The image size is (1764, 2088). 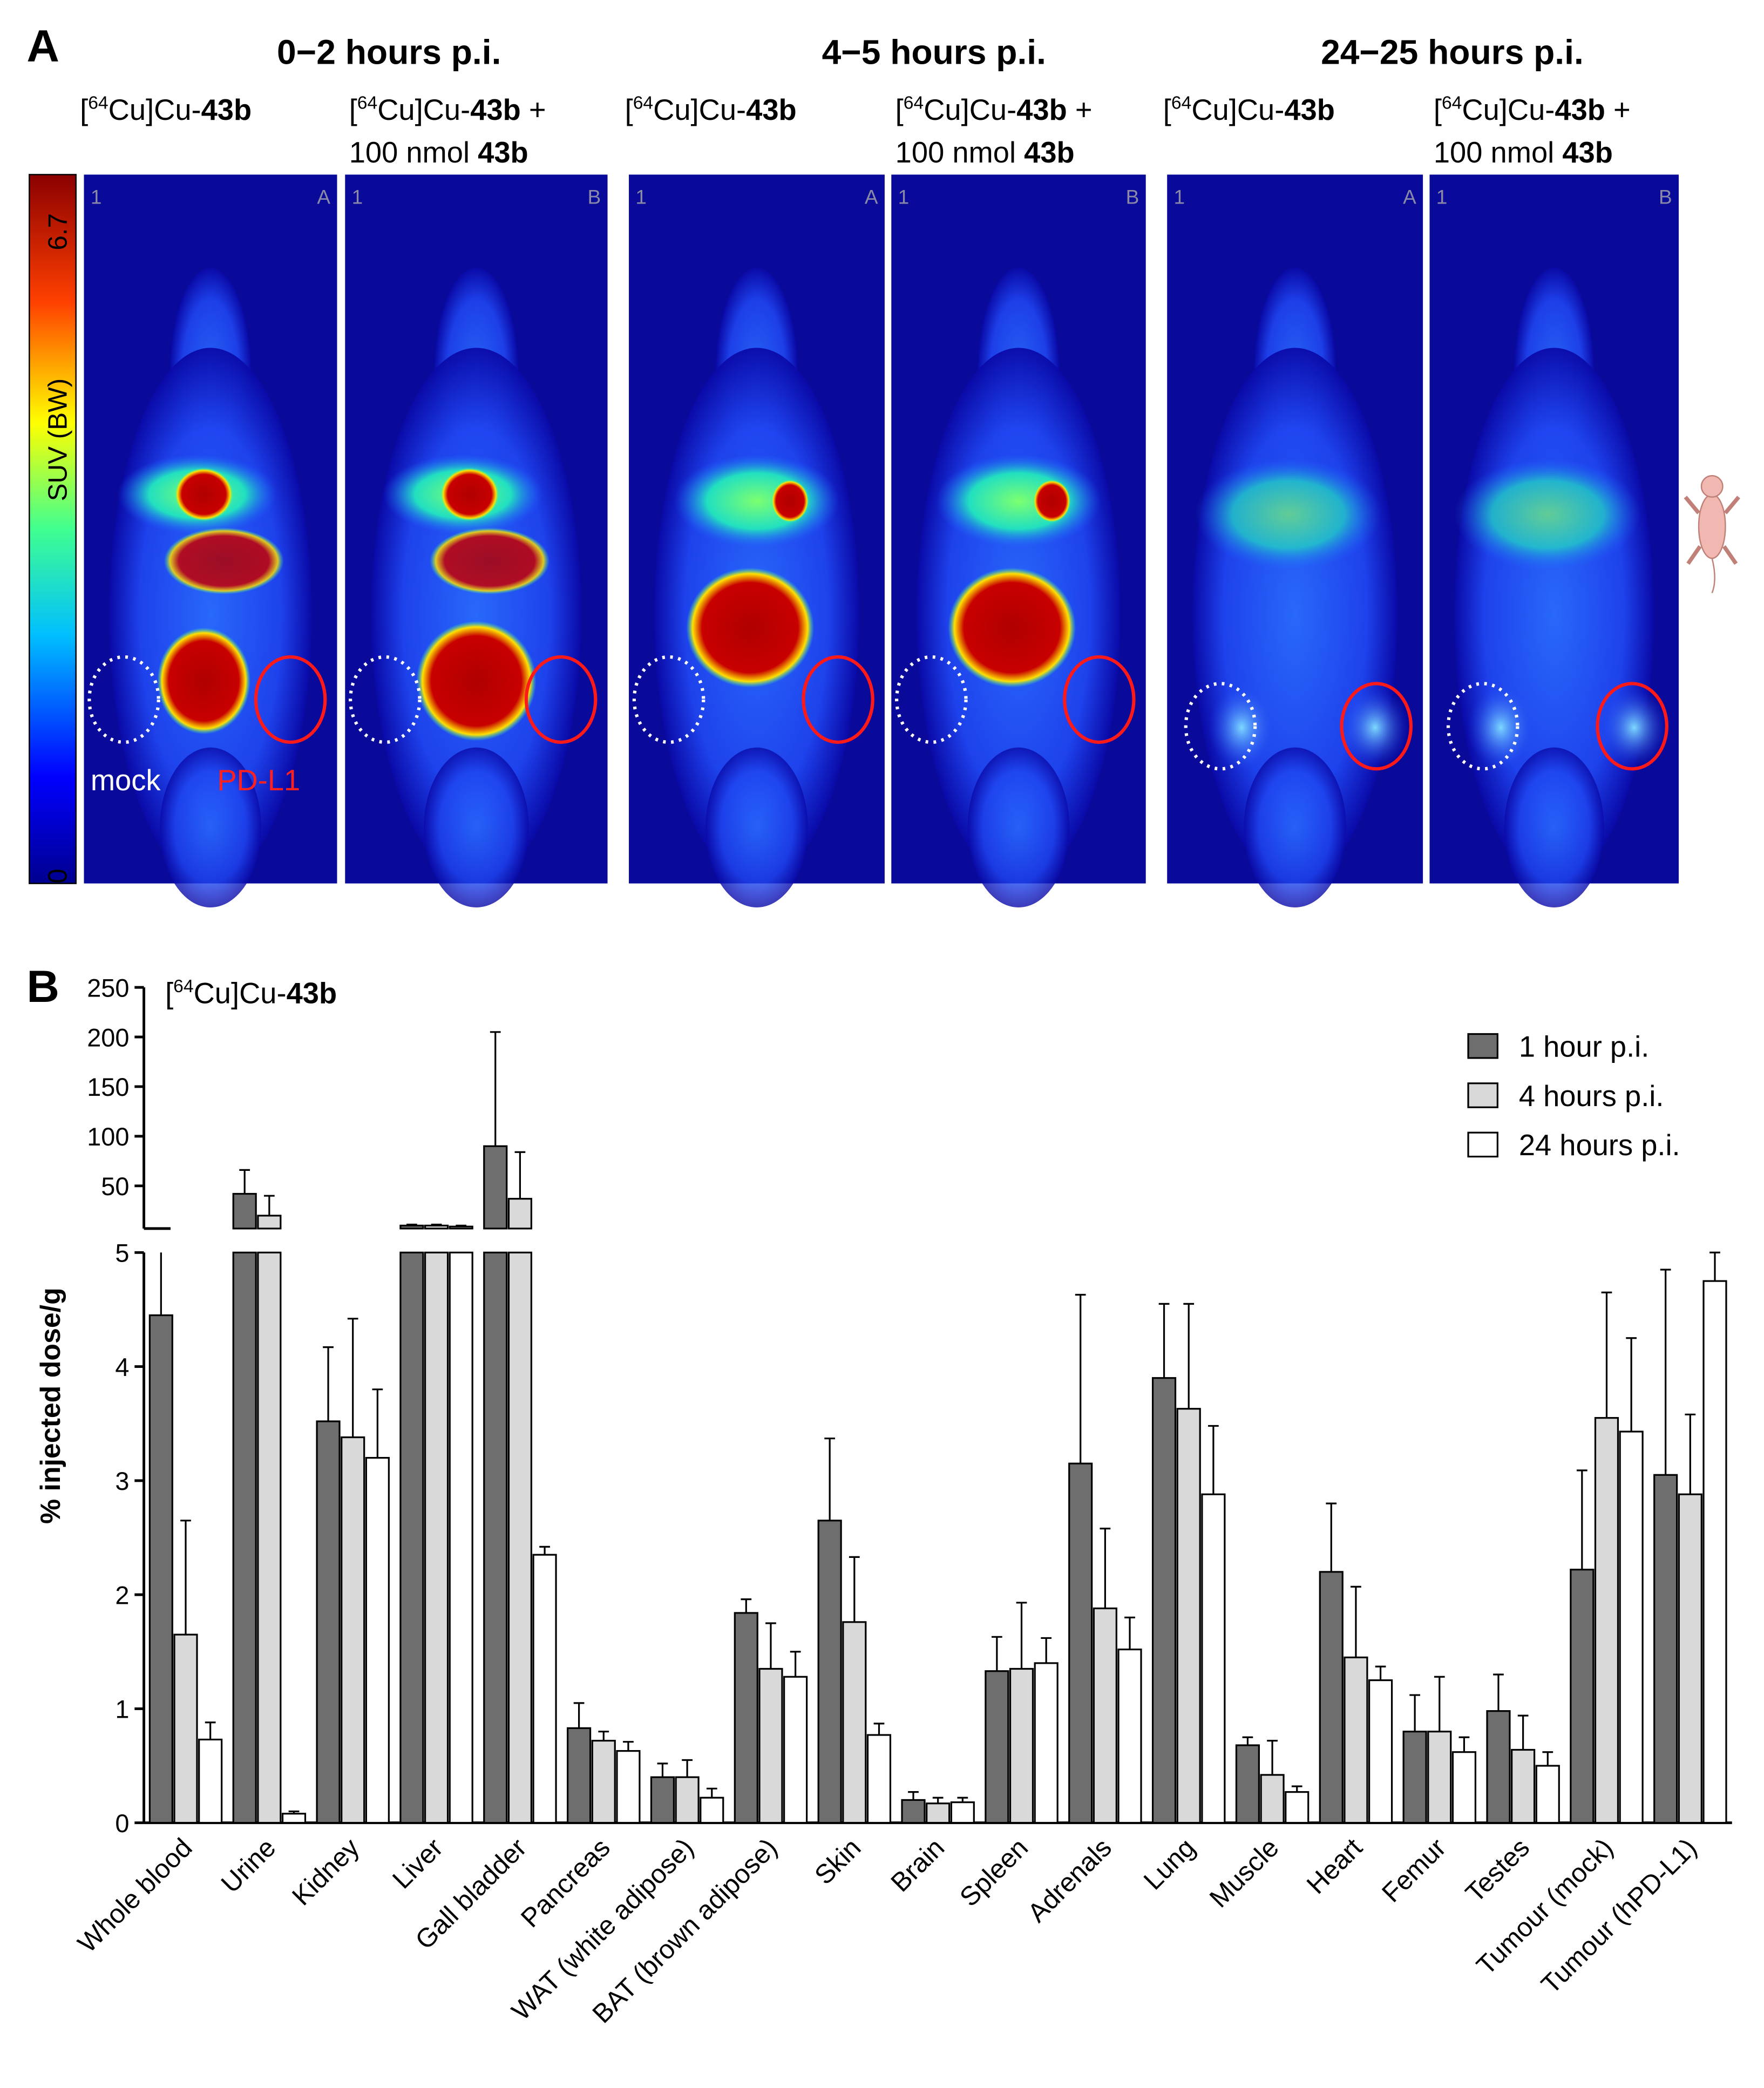 What do you see at coordinates (1712, 534) in the screenshot?
I see `mouse-icon` at bounding box center [1712, 534].